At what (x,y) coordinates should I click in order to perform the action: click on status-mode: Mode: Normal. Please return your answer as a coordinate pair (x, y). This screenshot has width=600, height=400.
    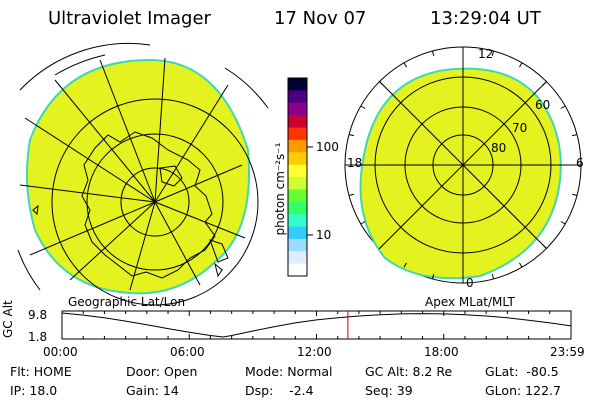
    Looking at the image, I should click on (289, 371).